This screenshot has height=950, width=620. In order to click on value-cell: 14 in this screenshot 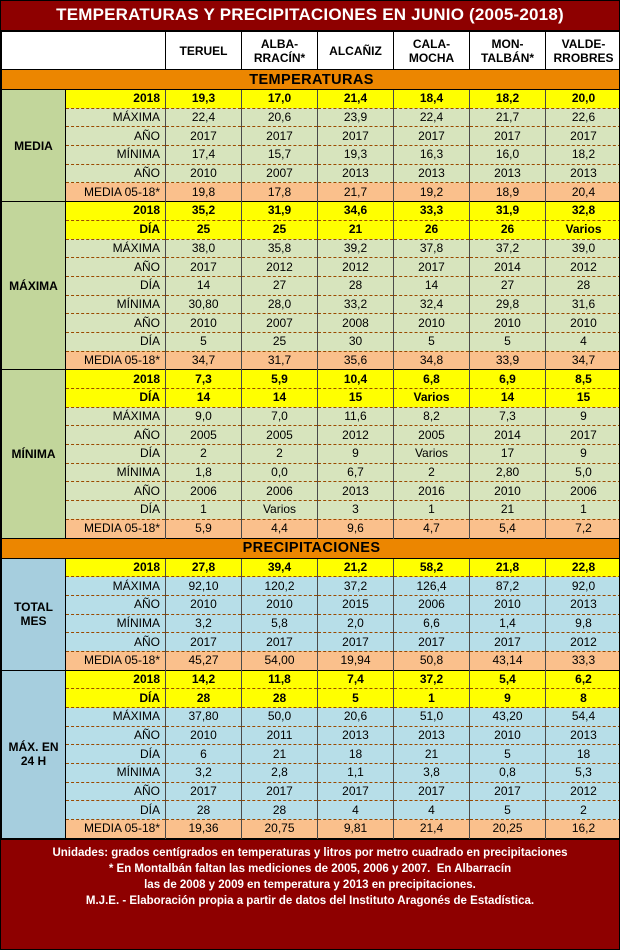, I will do `click(279, 398)`.